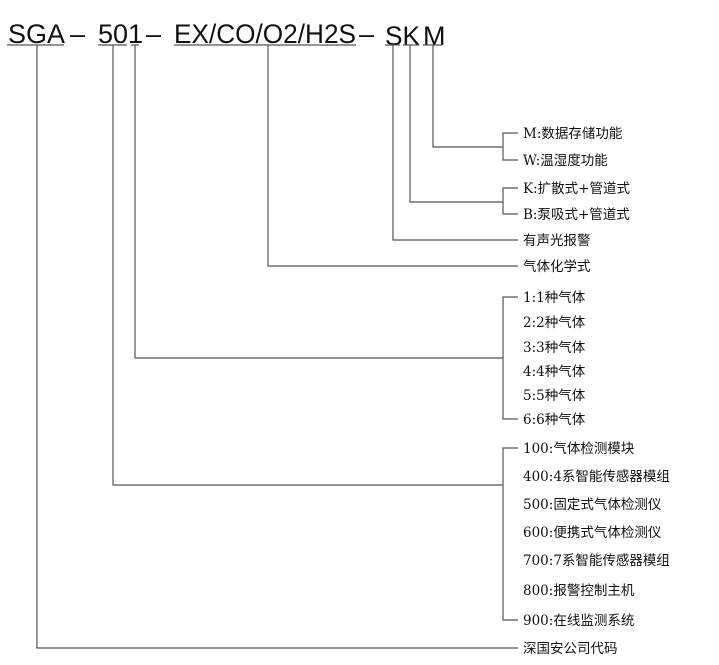 The width and height of the screenshot is (719, 665). What do you see at coordinates (572, 134) in the screenshot?
I see `label-m-storage: M:数据存储功能` at bounding box center [572, 134].